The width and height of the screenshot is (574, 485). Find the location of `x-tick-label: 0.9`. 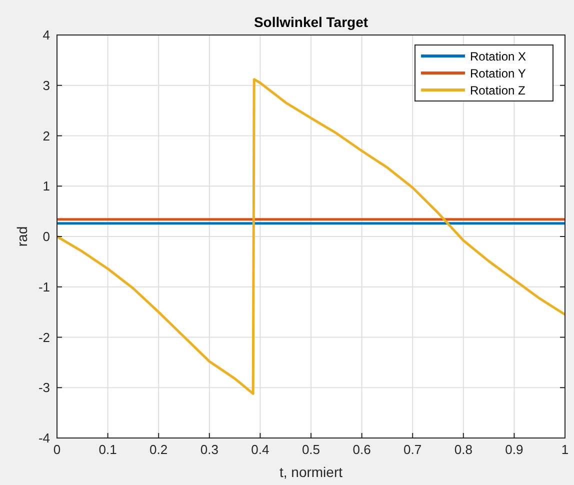

x-tick-label: 0.9 is located at coordinates (514, 449).